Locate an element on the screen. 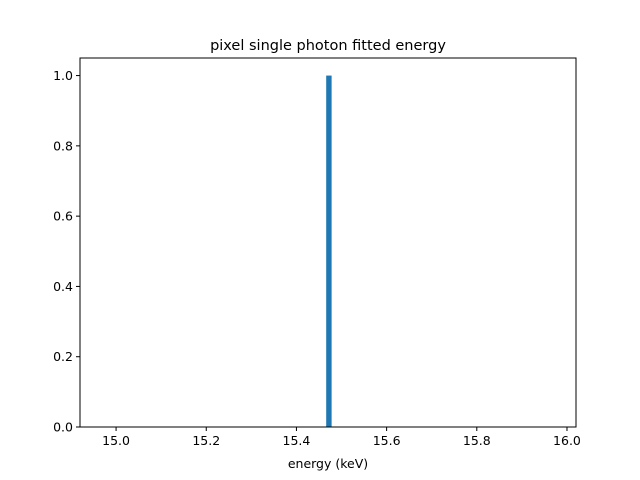 Image resolution: width=640 pixels, height=480 pixels. x-axis: 15.0 15.2 15.4 15.6 15.8 16.0 is located at coordinates (341, 437).